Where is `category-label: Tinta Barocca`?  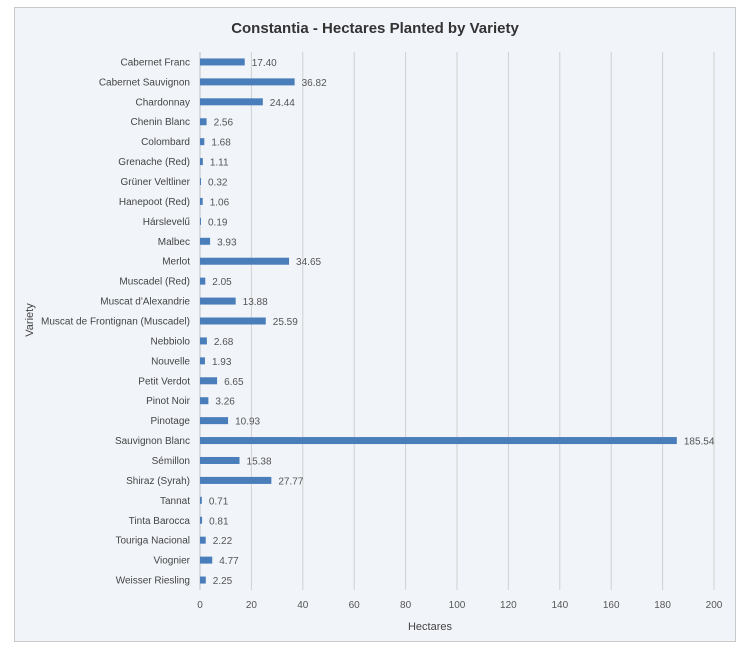
category-label: Tinta Barocca is located at coordinates (160, 521).